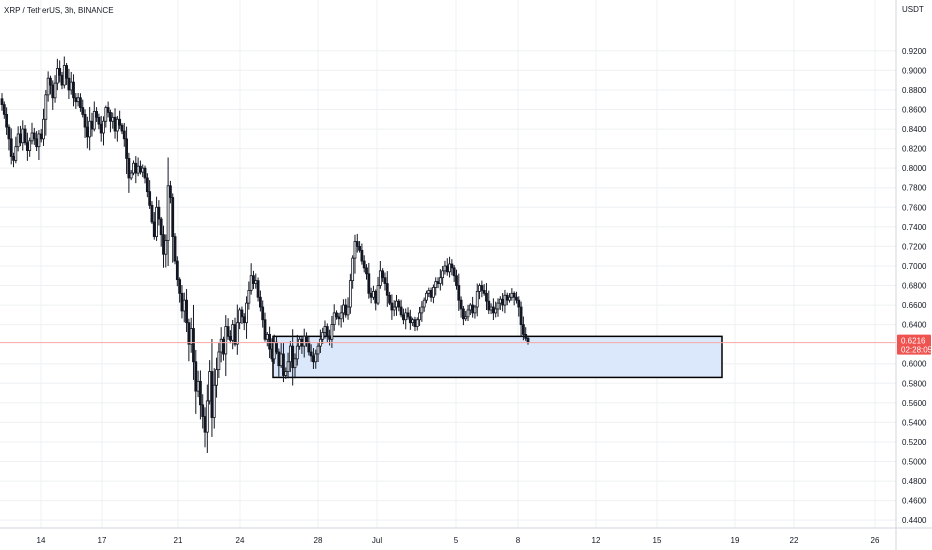  I want to click on y-tick-label: 0.9000, so click(914, 70).